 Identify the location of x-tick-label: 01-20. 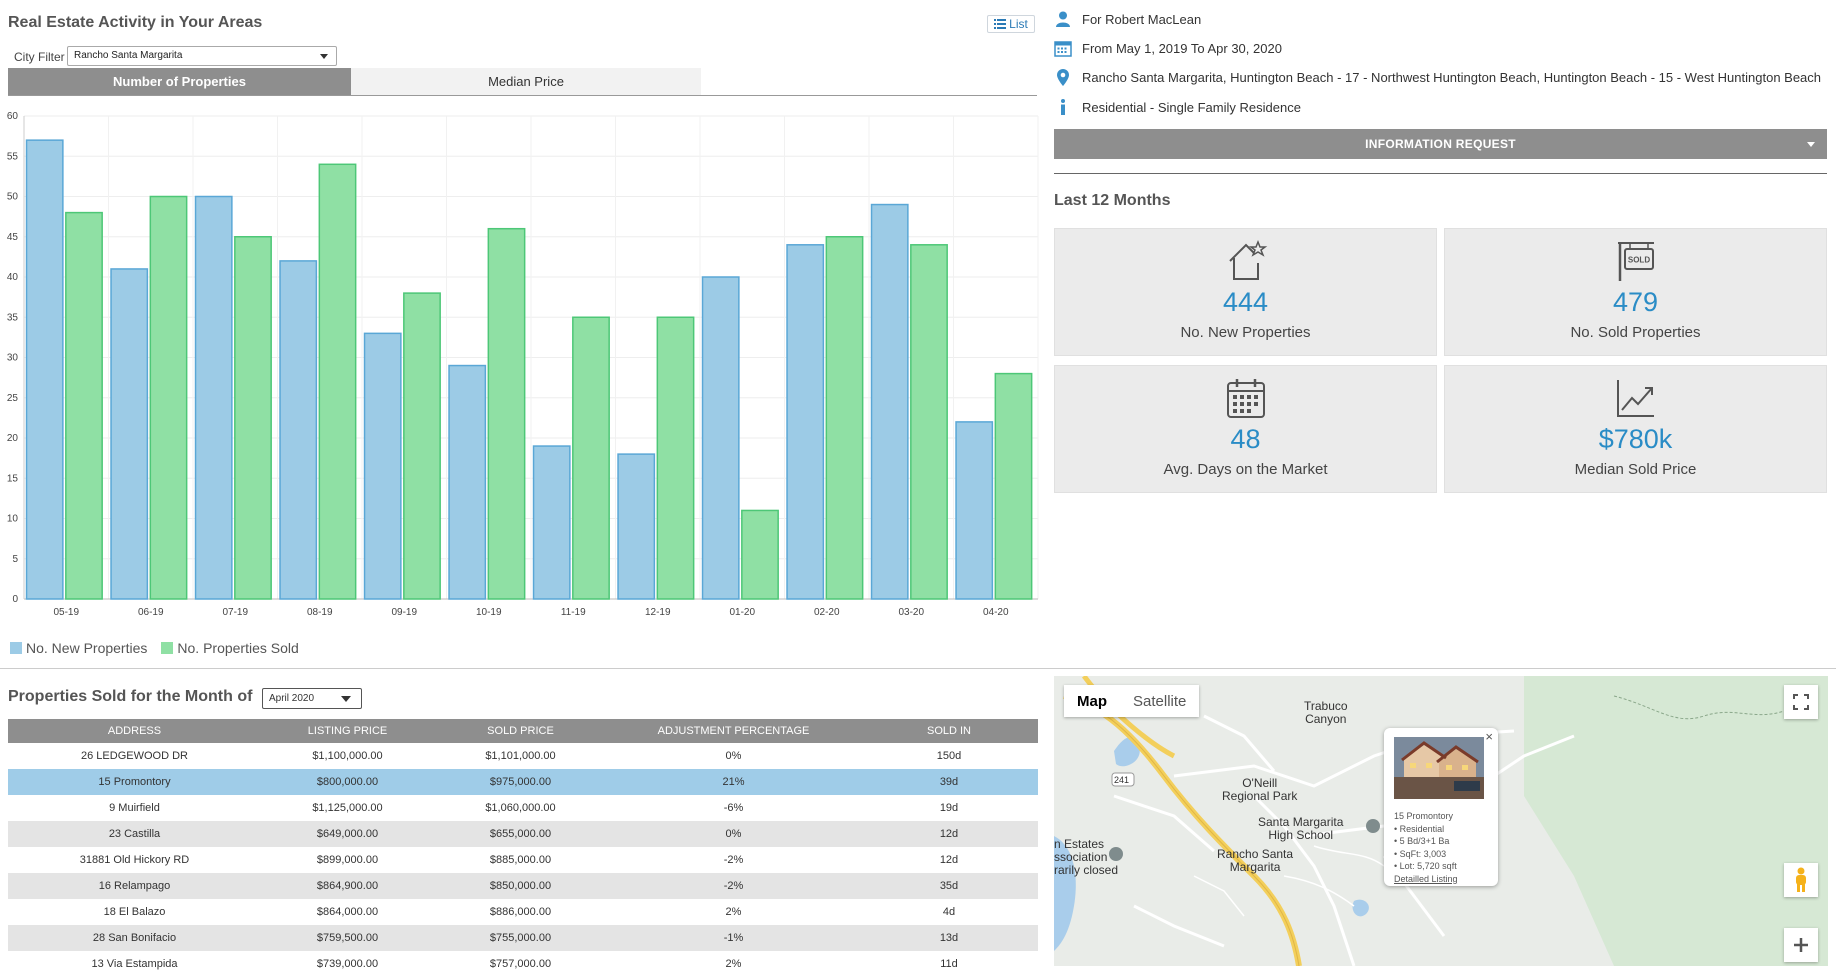
(742, 612).